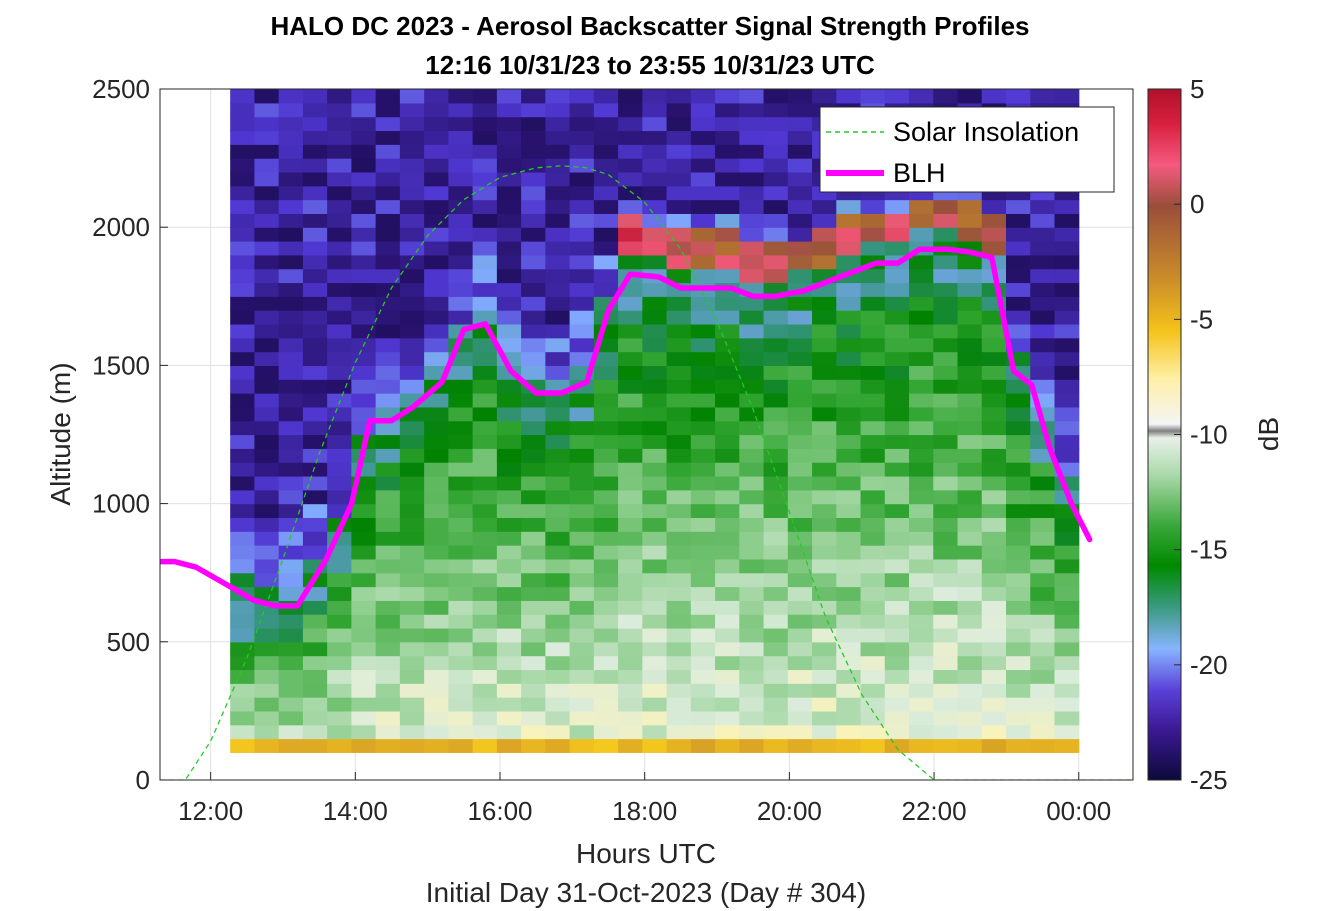 Image resolution: width=1343 pixels, height=911 pixels. Describe the element at coordinates (355, 811) in the screenshot. I see `x-tick-label-1: 14:00` at that location.